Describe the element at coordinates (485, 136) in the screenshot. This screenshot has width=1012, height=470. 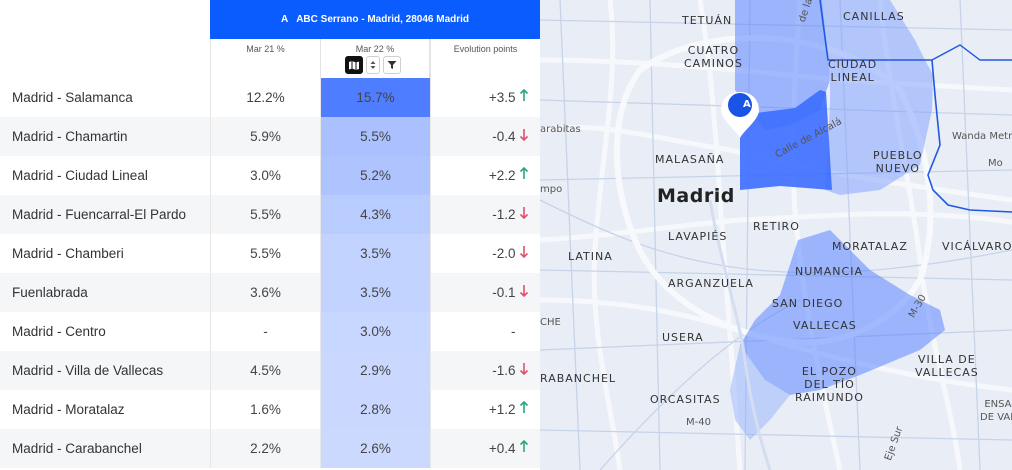
I see `evolution-cell: -0.4` at that location.